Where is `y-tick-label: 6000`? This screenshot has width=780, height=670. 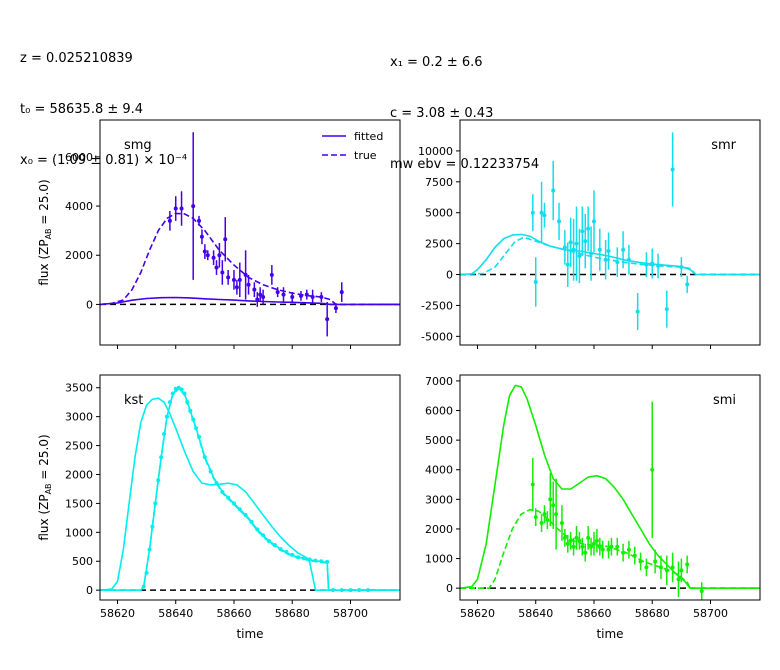 y-tick-label: 6000 is located at coordinates (439, 411).